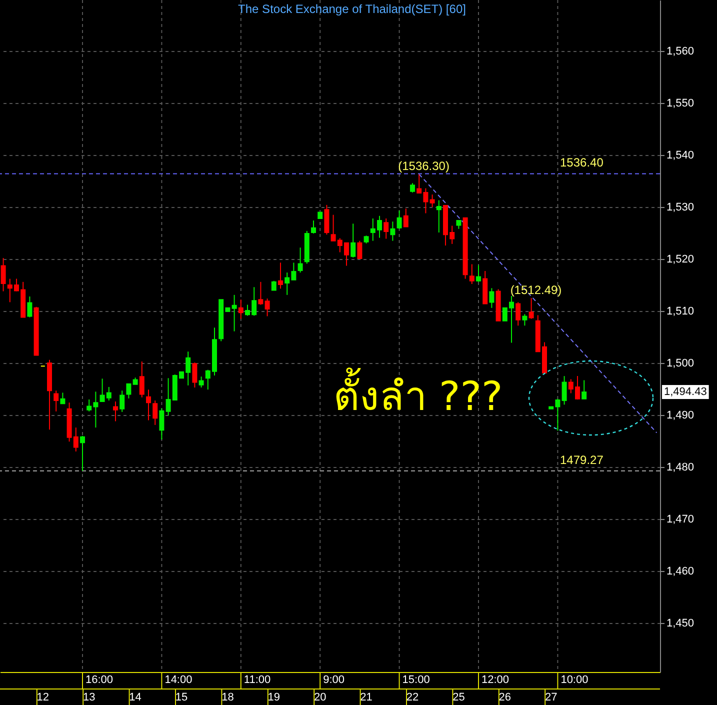 This screenshot has width=717, height=705. Describe the element at coordinates (274, 698) in the screenshot. I see `x-tick-label: 19` at that location.